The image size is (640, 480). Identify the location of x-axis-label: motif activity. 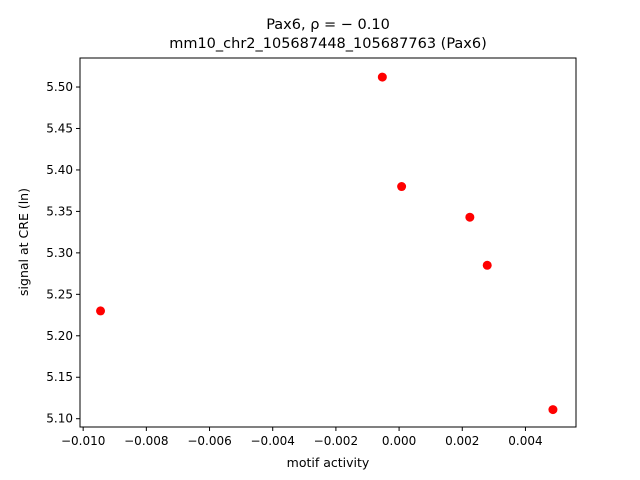
(328, 462).